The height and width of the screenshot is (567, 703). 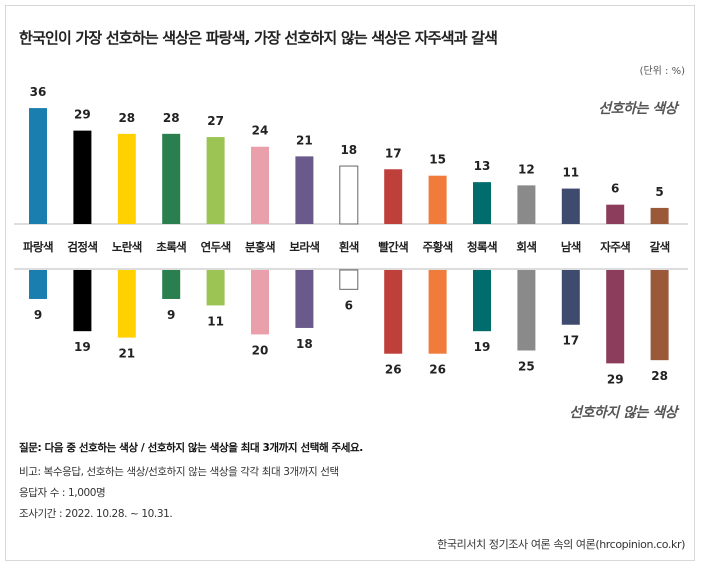 I want to click on legend-preferred: 선호하는 색상, so click(x=637, y=109).